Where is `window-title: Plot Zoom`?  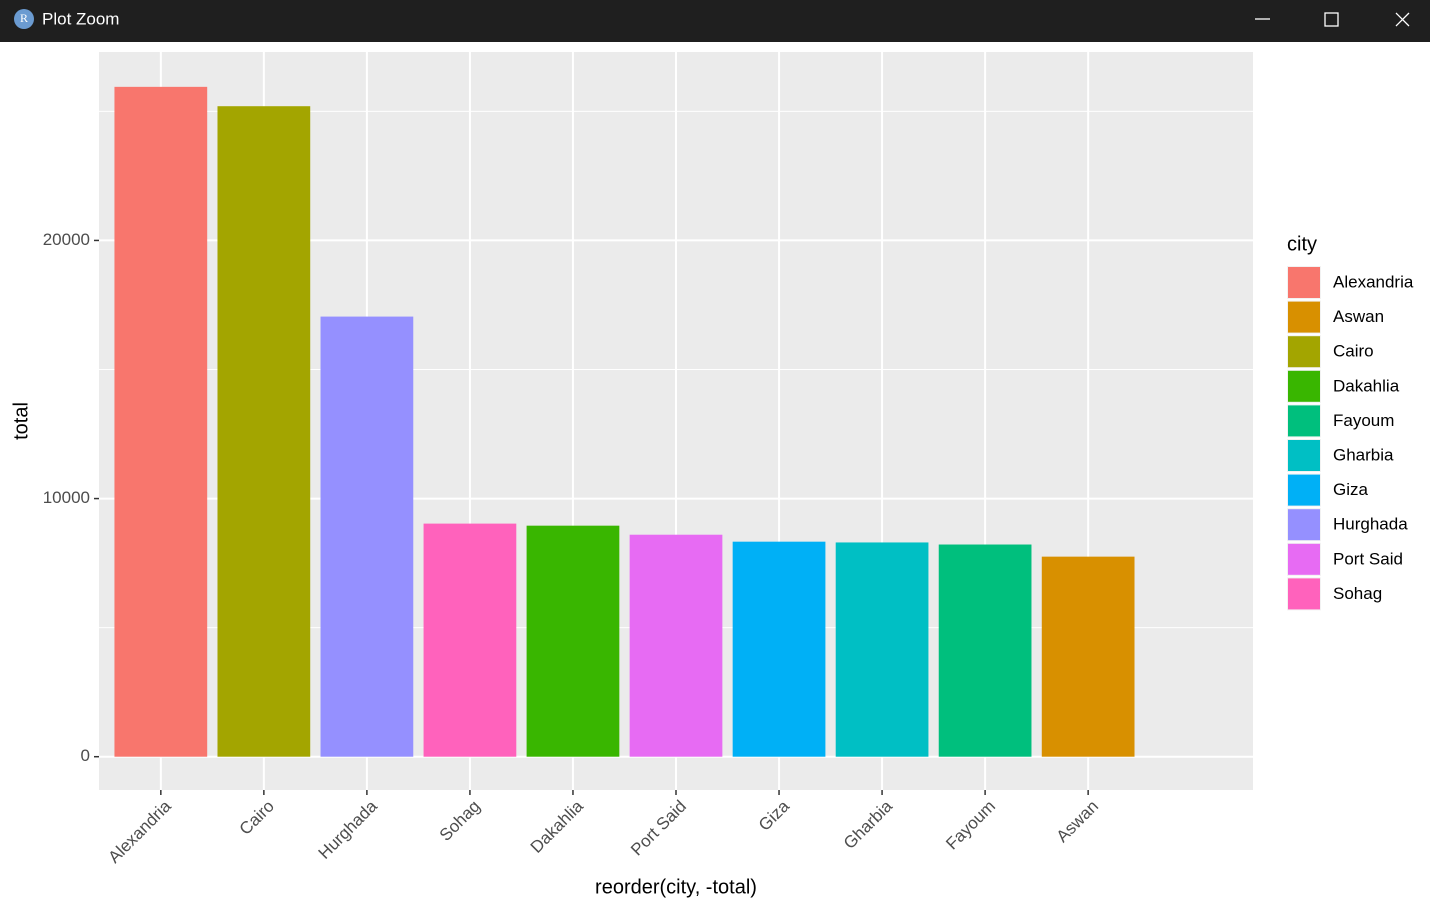 window-title: Plot Zoom is located at coordinates (80, 18).